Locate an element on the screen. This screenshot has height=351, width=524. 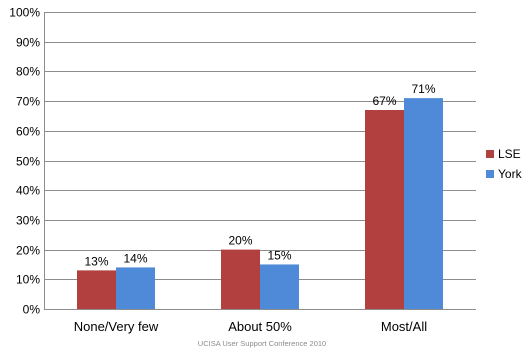
legend-swatch-lse is located at coordinates (490, 154).